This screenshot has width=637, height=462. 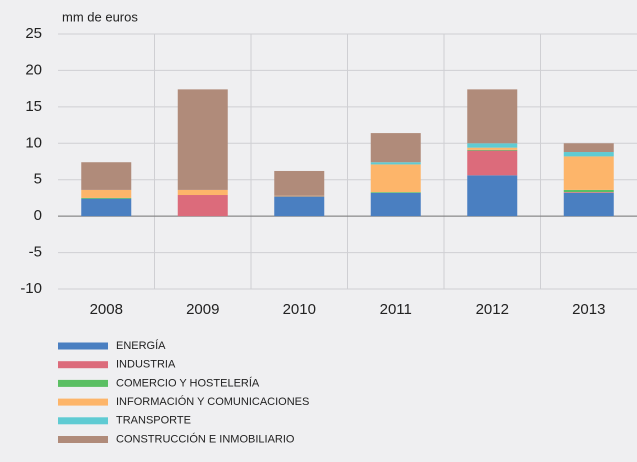 I want to click on x-tick-label: 2010, so click(x=299, y=309).